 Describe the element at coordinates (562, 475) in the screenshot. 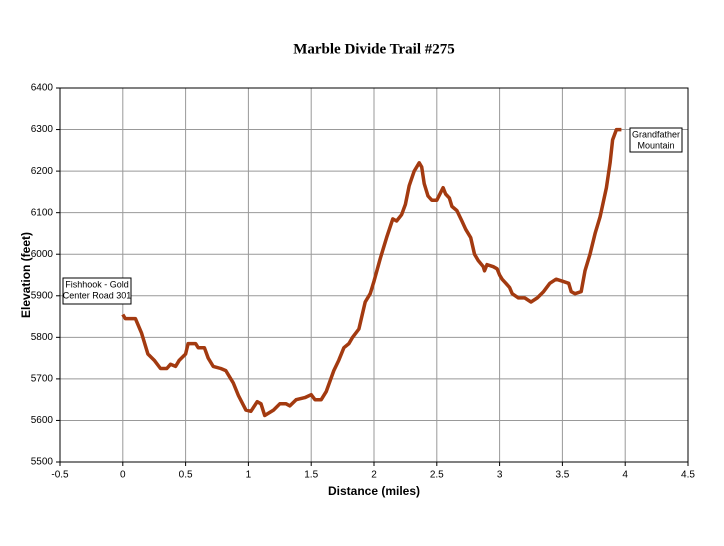

I see `x-tick-label: 3.5` at that location.